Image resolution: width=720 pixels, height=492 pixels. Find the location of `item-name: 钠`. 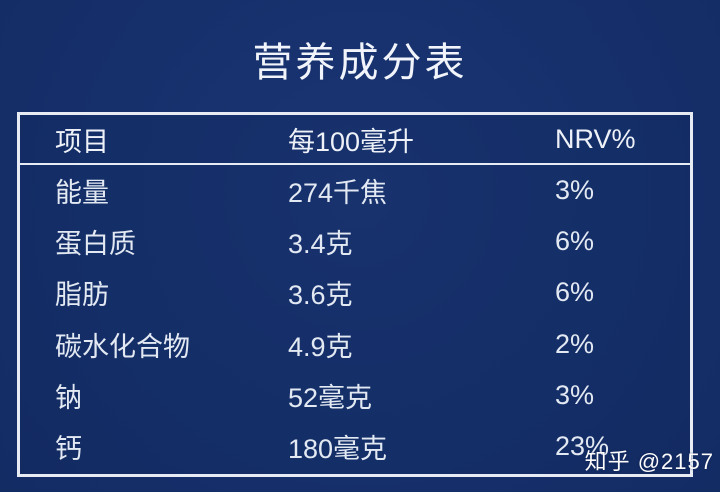

item-name: 钠 is located at coordinates (68, 397).